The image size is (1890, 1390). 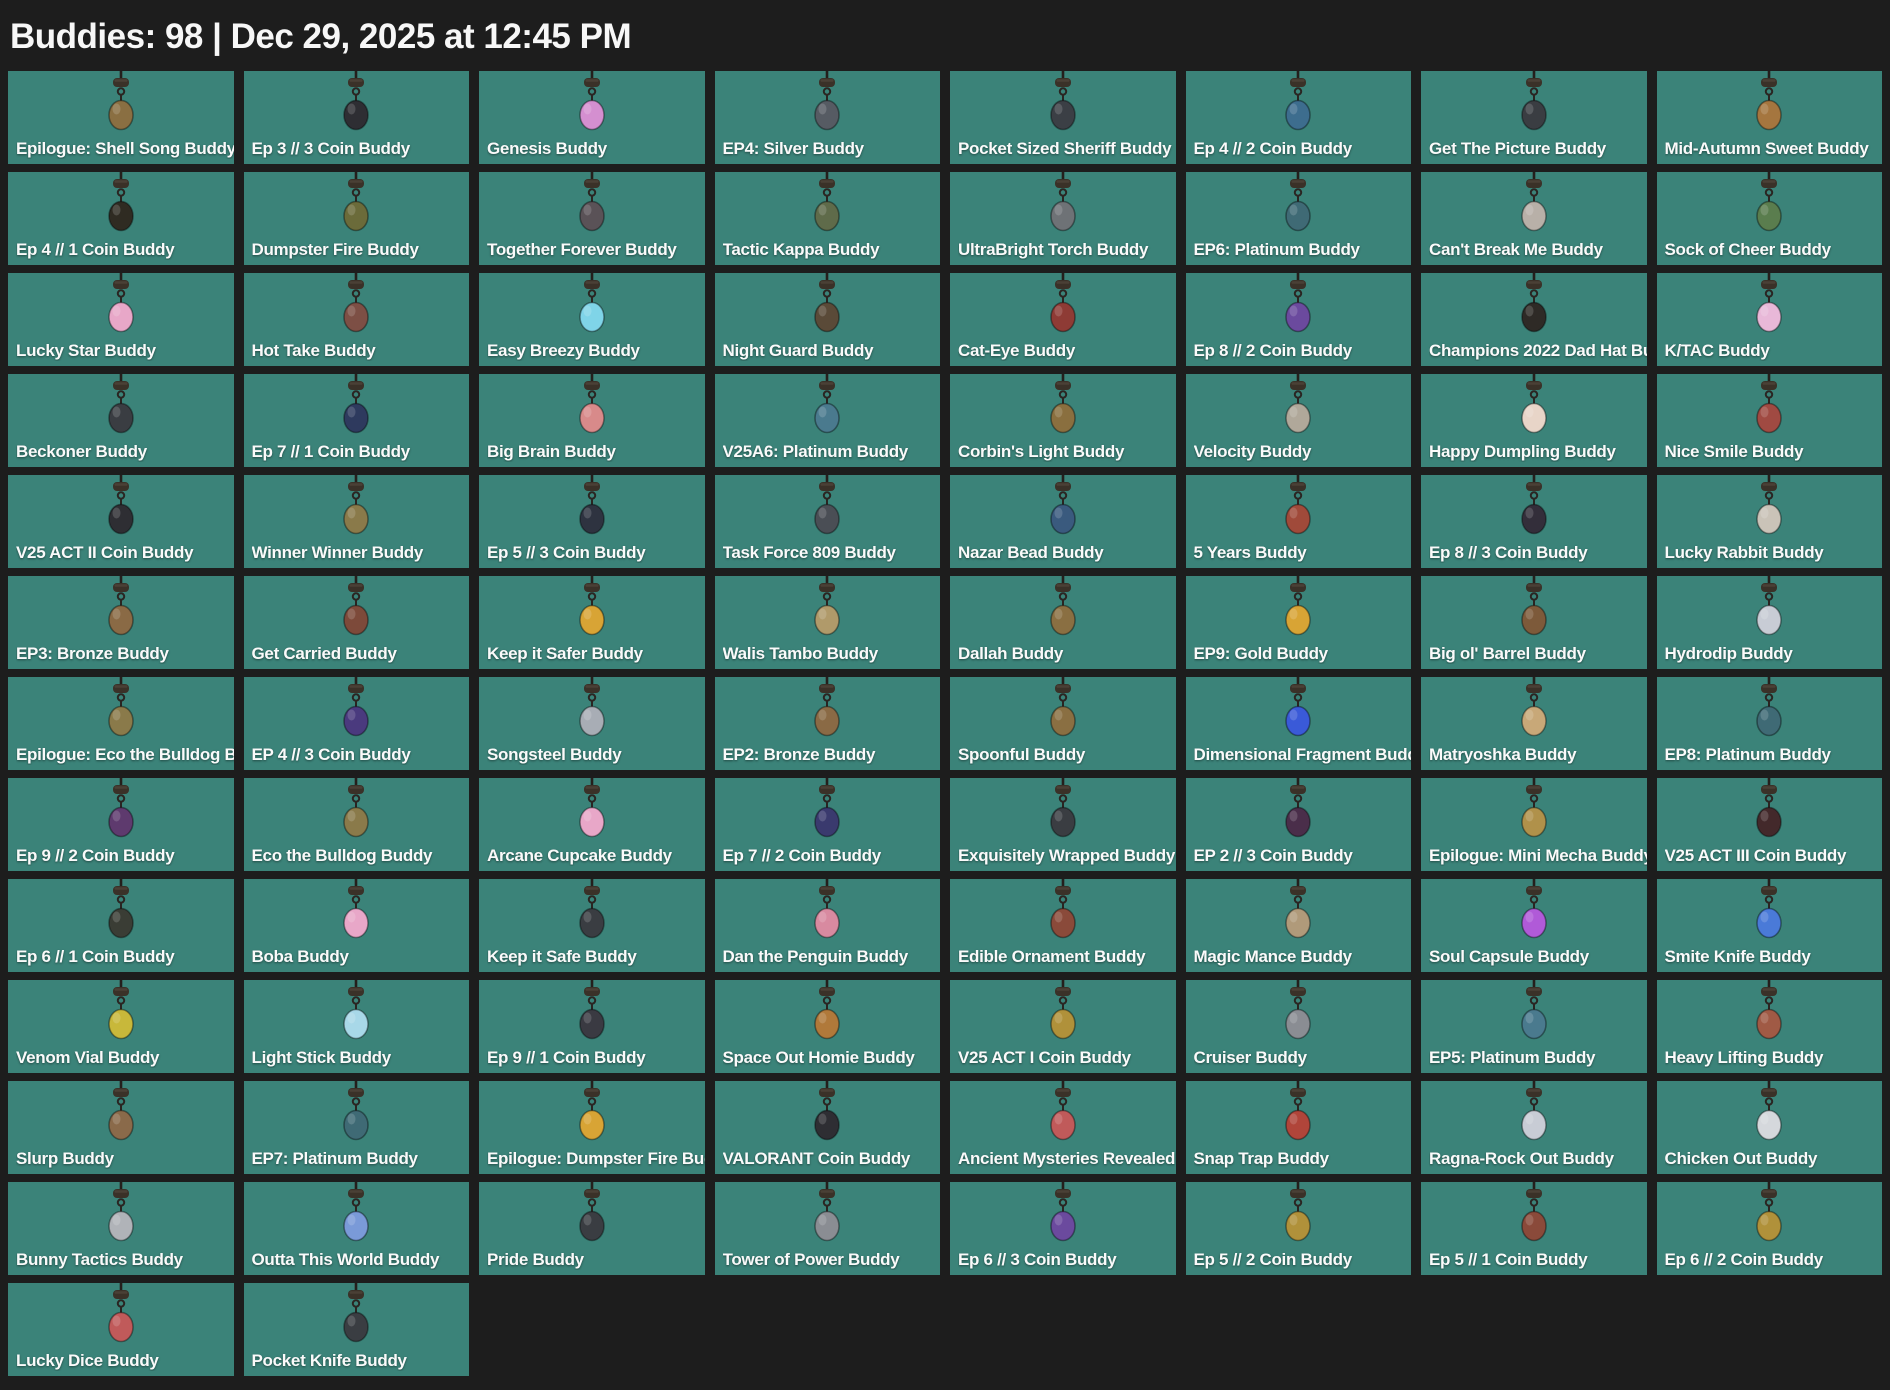 What do you see at coordinates (1769, 117) in the screenshot?
I see `buddy-card: Mid-Autumn Sweet Buddy` at bounding box center [1769, 117].